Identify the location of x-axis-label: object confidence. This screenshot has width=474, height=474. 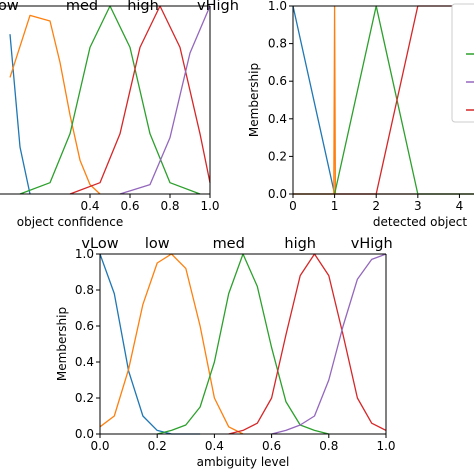
(70, 222).